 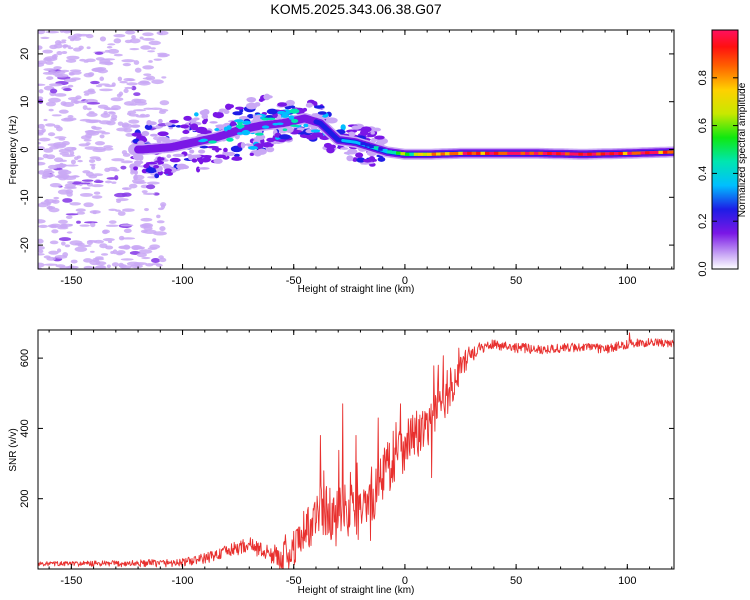 What do you see at coordinates (71, 581) in the screenshot?
I see `snr-xtick-label: -150` at bounding box center [71, 581].